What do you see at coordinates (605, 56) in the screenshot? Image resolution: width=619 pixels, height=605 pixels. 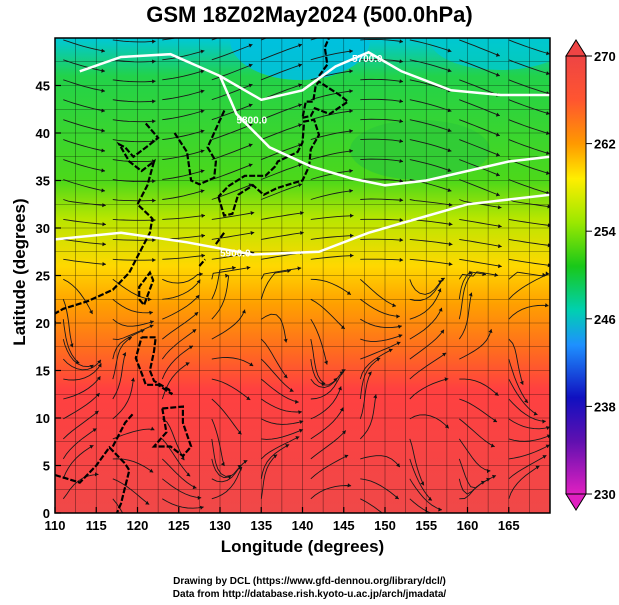 I see `colorbar-tick-label: 270` at bounding box center [605, 56].